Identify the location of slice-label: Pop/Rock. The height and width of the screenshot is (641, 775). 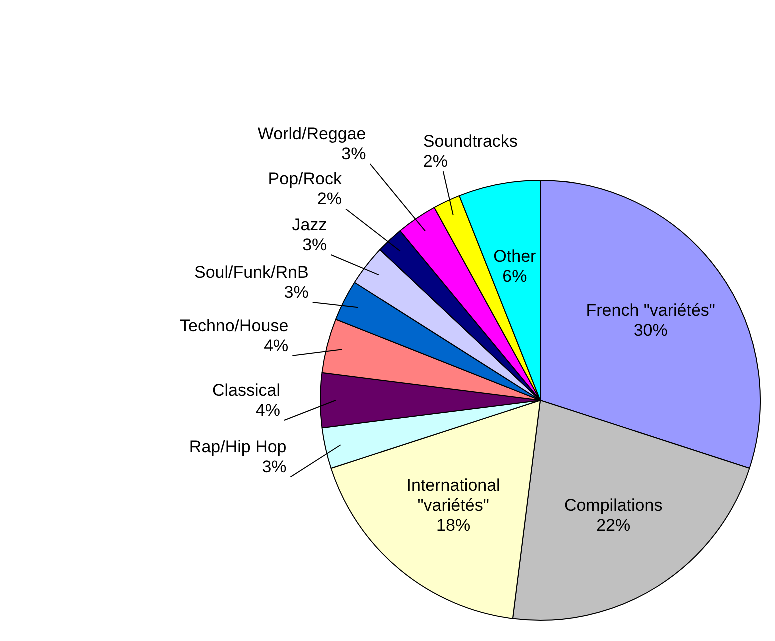
(305, 179).